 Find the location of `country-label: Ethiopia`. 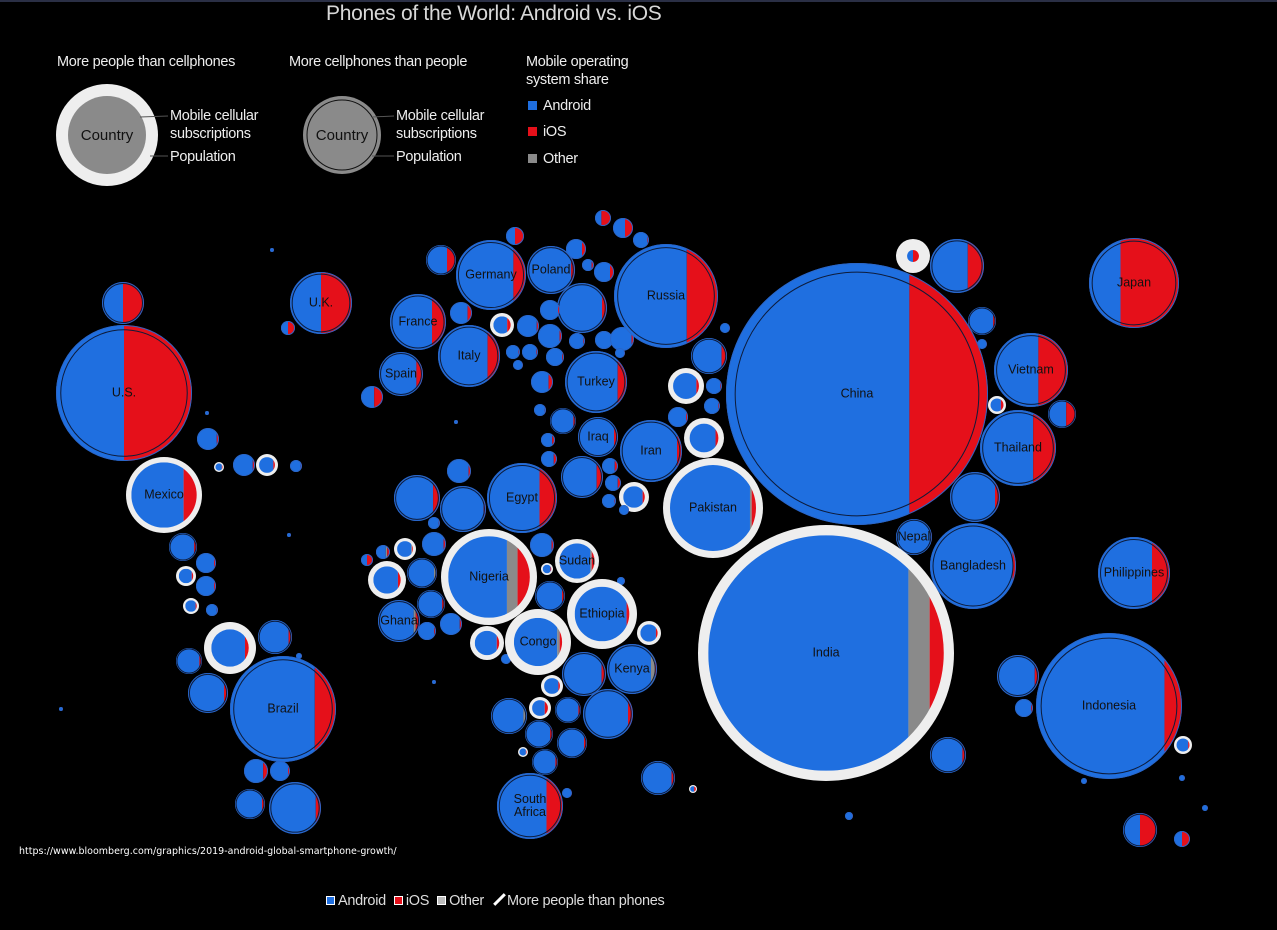

country-label: Ethiopia is located at coordinates (601, 613).